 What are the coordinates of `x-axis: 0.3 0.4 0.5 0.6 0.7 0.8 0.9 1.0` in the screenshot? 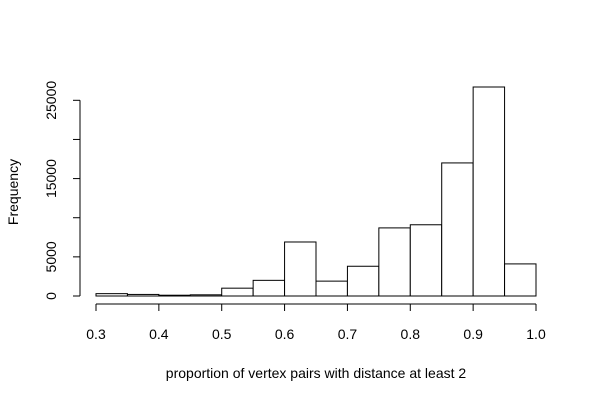 It's located at (316, 322).